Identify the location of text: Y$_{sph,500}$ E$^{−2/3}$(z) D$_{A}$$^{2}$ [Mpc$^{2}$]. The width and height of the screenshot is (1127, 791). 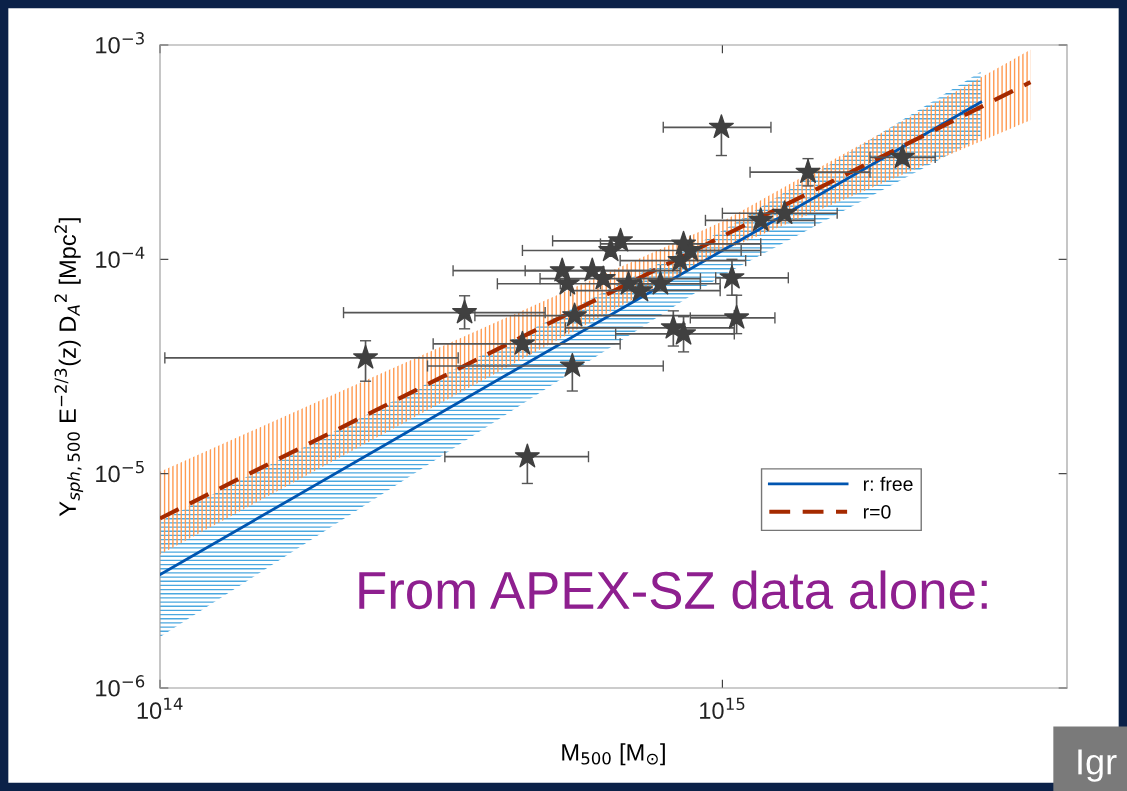
(69, 367).